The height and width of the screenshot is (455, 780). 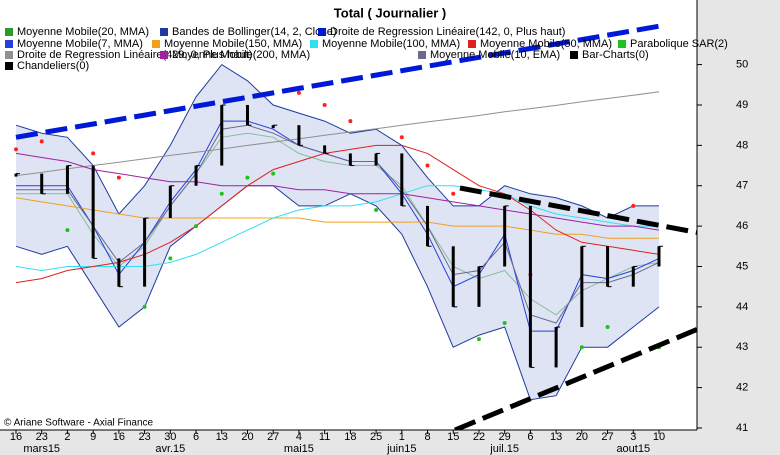 What do you see at coordinates (495, 55) in the screenshot?
I see `legend-label: Moyenne Mobile(10, EMA)` at bounding box center [495, 55].